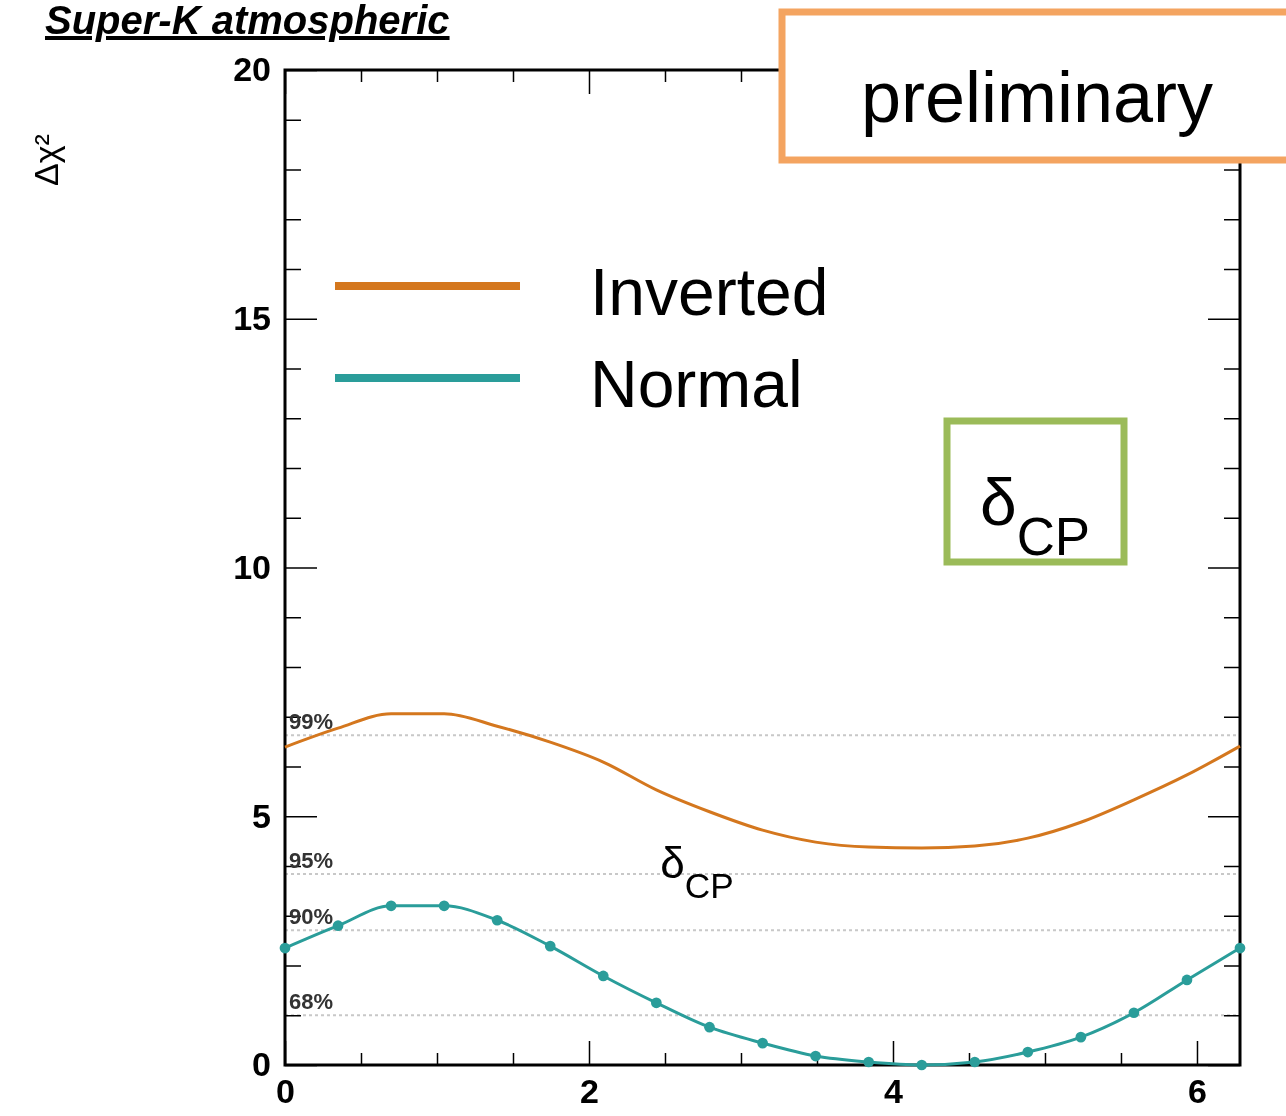 Image resolution: width=1286 pixels, height=1116 pixels. I want to click on x-tick-label: 2, so click(589, 1090).